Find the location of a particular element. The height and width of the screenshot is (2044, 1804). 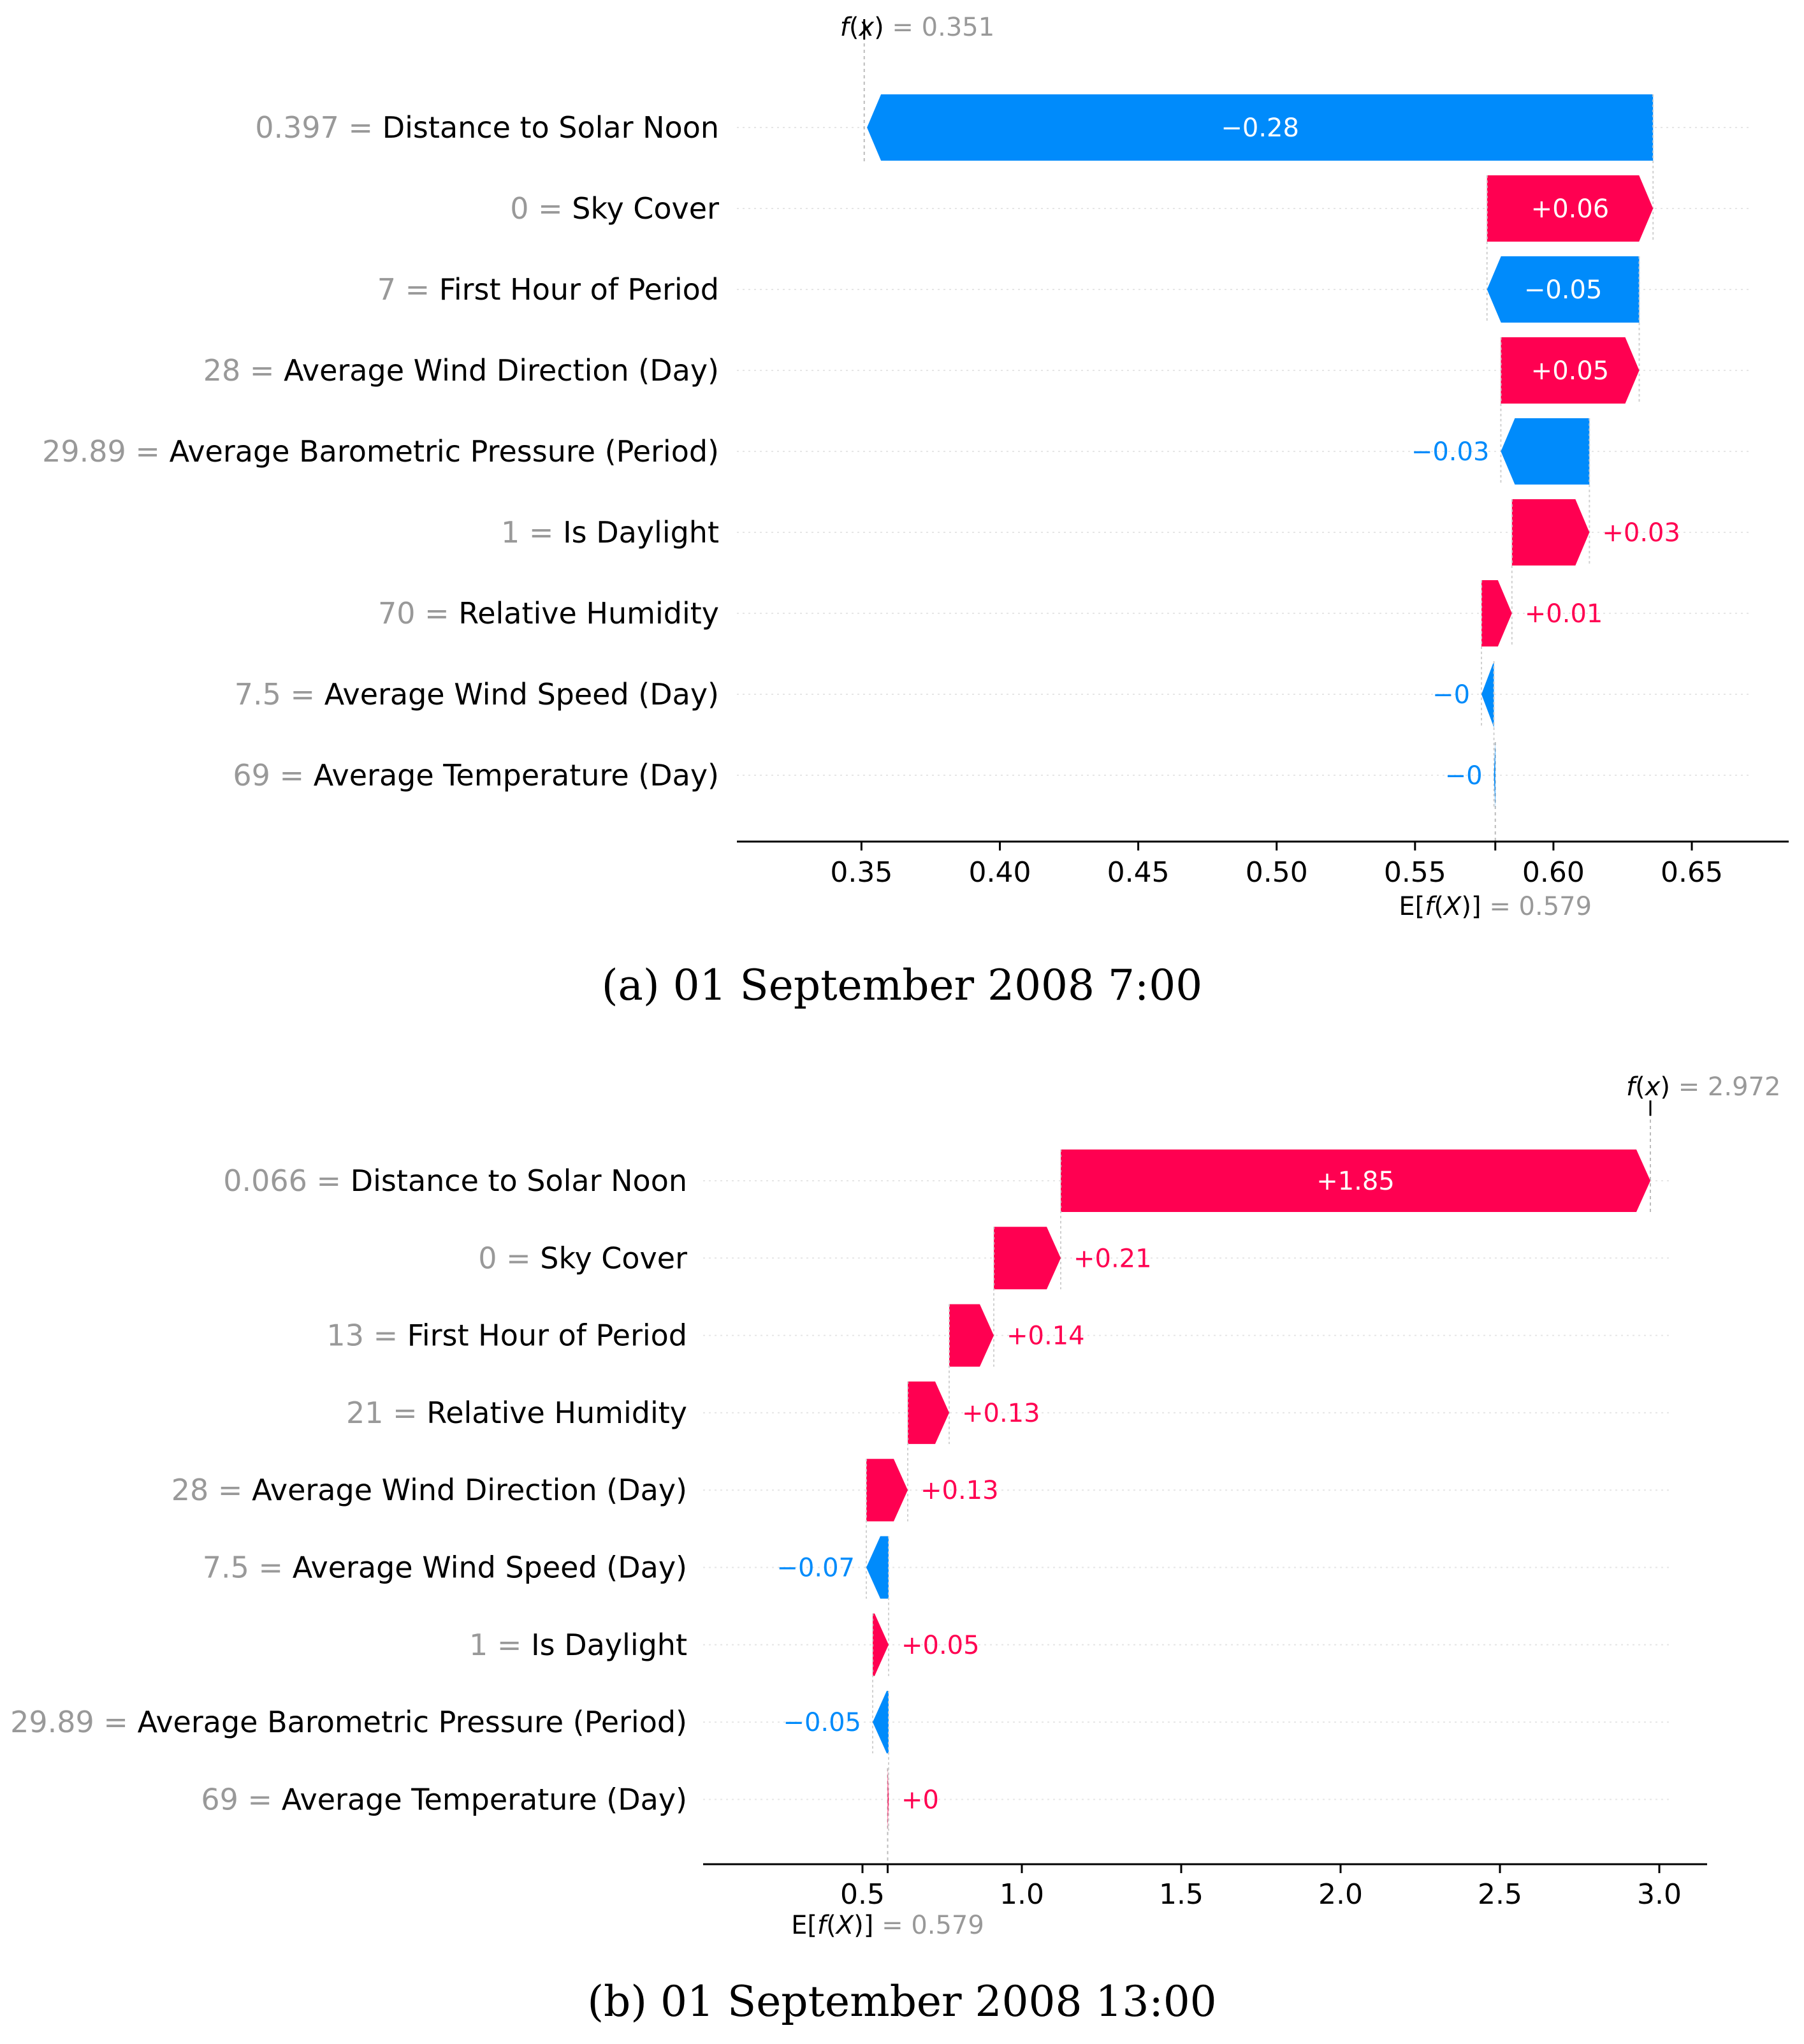

x-tick-label: 0.60 is located at coordinates (1554, 873).